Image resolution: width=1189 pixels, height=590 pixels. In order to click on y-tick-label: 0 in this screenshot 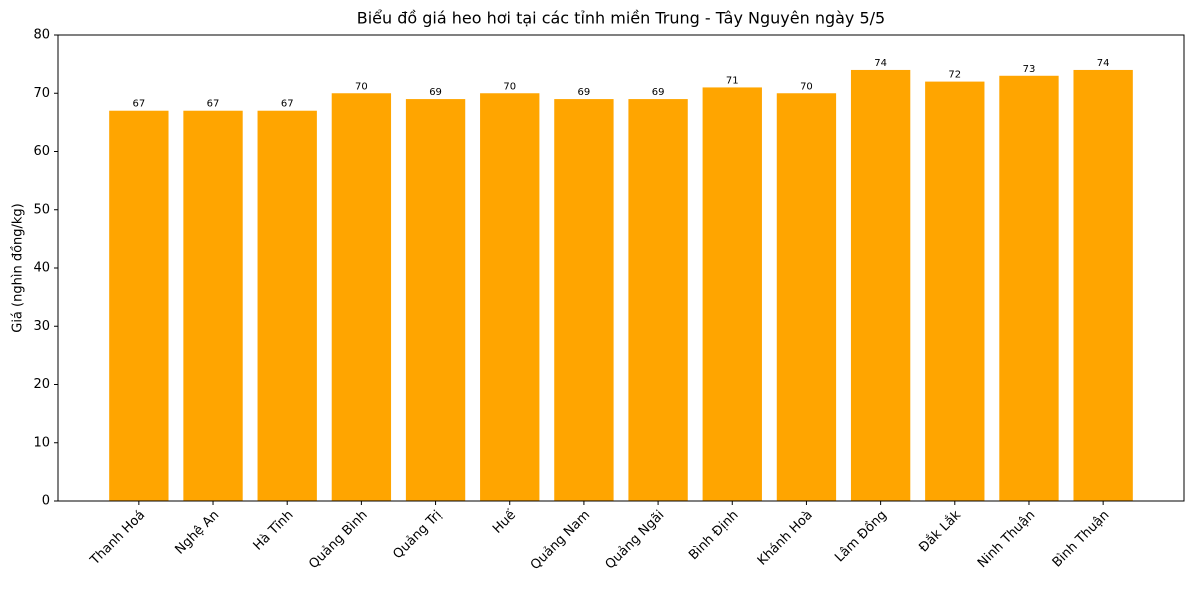, I will do `click(46, 501)`.